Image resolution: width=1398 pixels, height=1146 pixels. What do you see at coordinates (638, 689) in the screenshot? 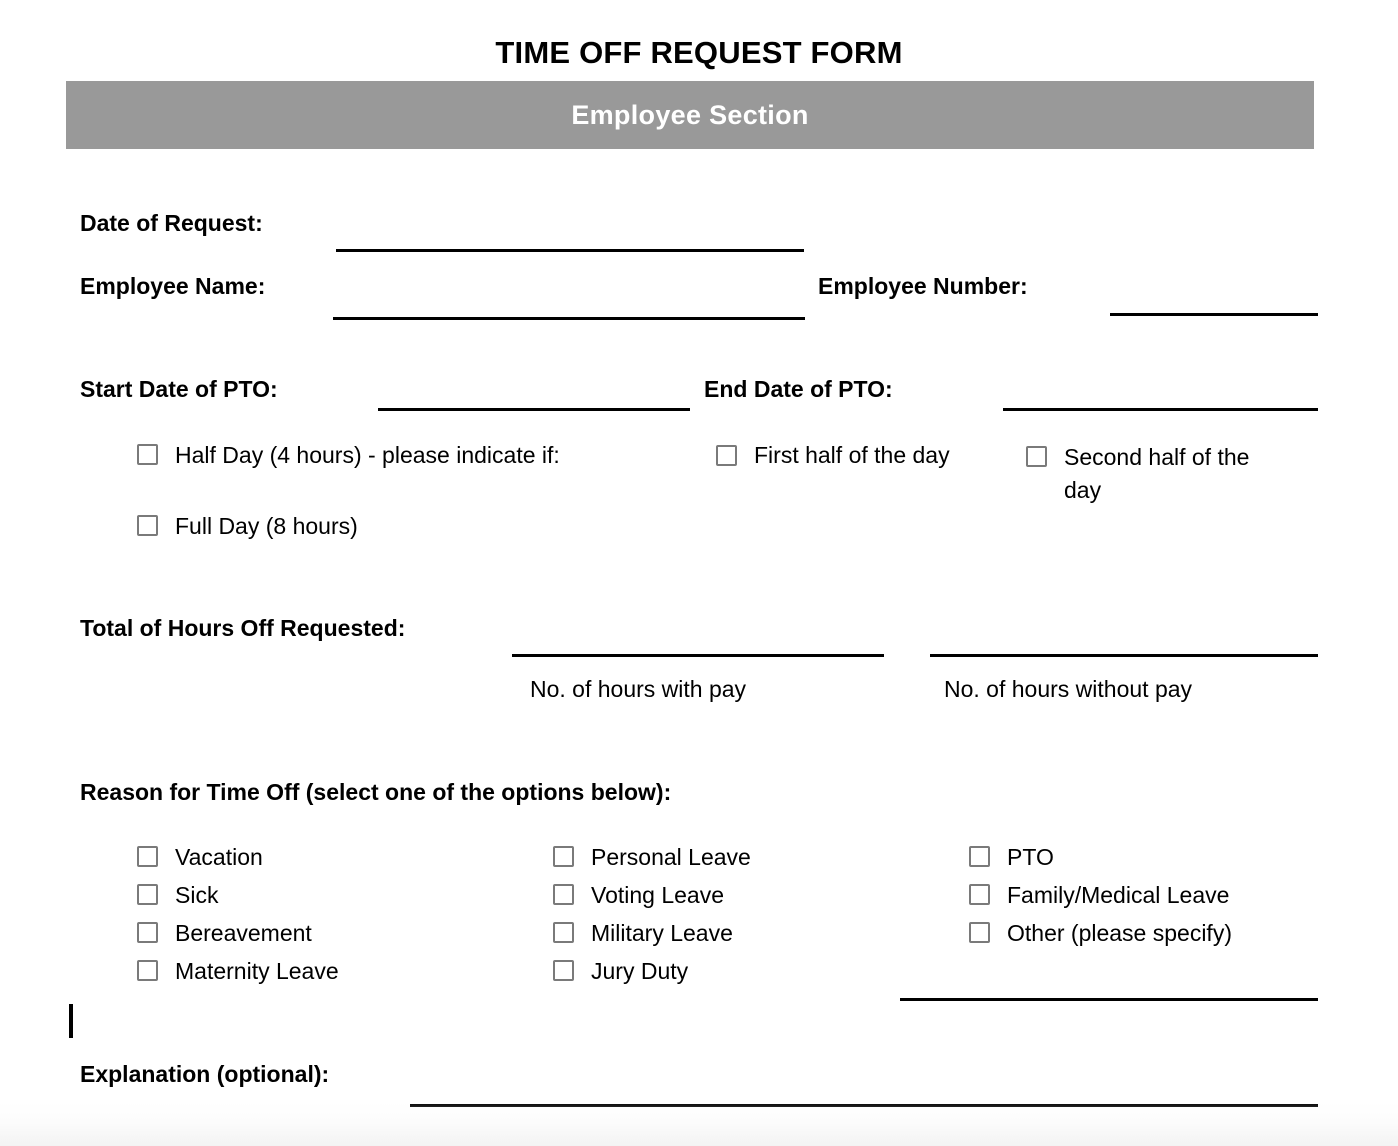
I see `hours-with-pay-caption: No. of hours with pay` at bounding box center [638, 689].